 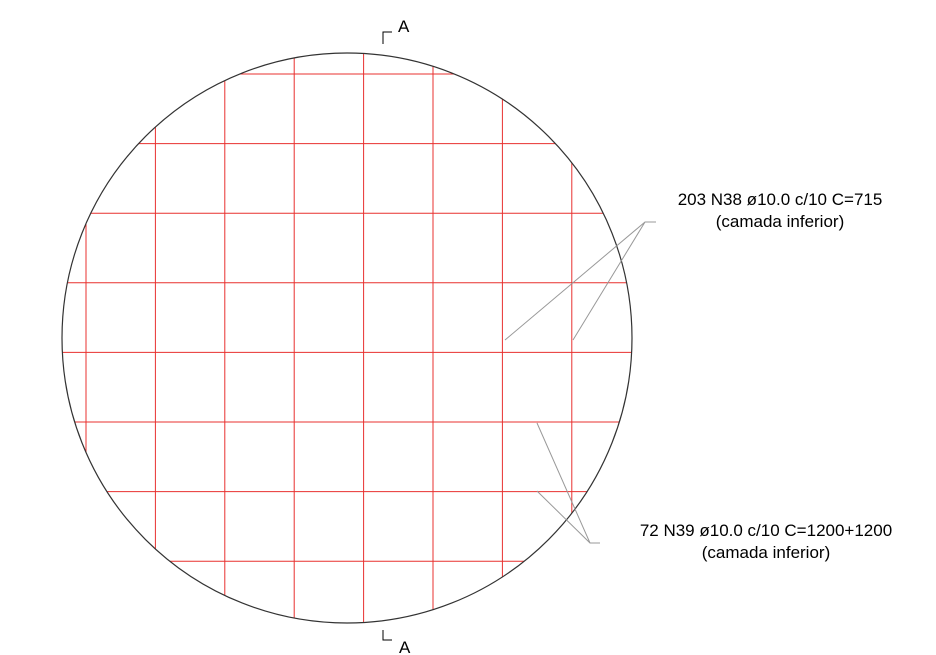 What do you see at coordinates (580, 382) in the screenshot?
I see `leaders` at bounding box center [580, 382].